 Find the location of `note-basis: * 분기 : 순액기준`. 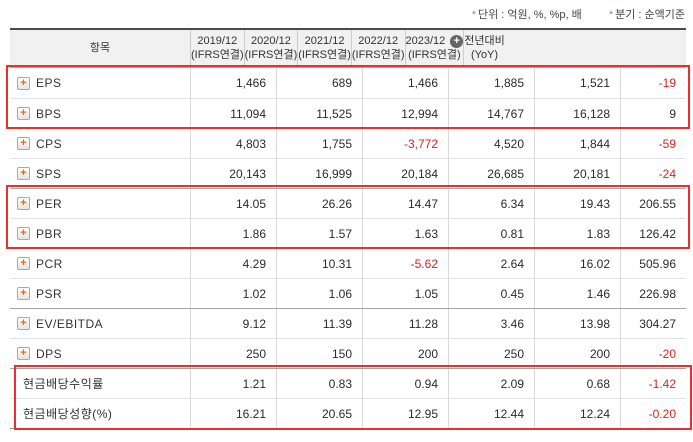

note-basis: * 분기 : 순액기준 is located at coordinates (647, 15).